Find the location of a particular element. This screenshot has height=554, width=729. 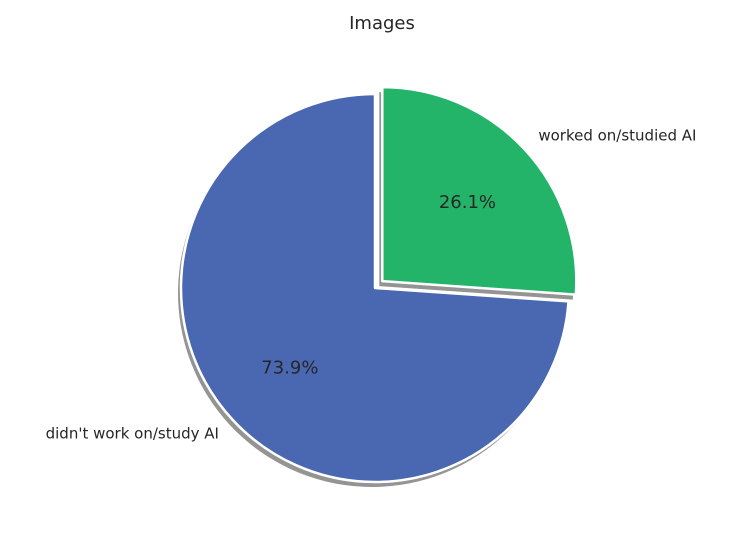

slice-percent-worked-on-studied-ai: 26.1% is located at coordinates (467, 202).